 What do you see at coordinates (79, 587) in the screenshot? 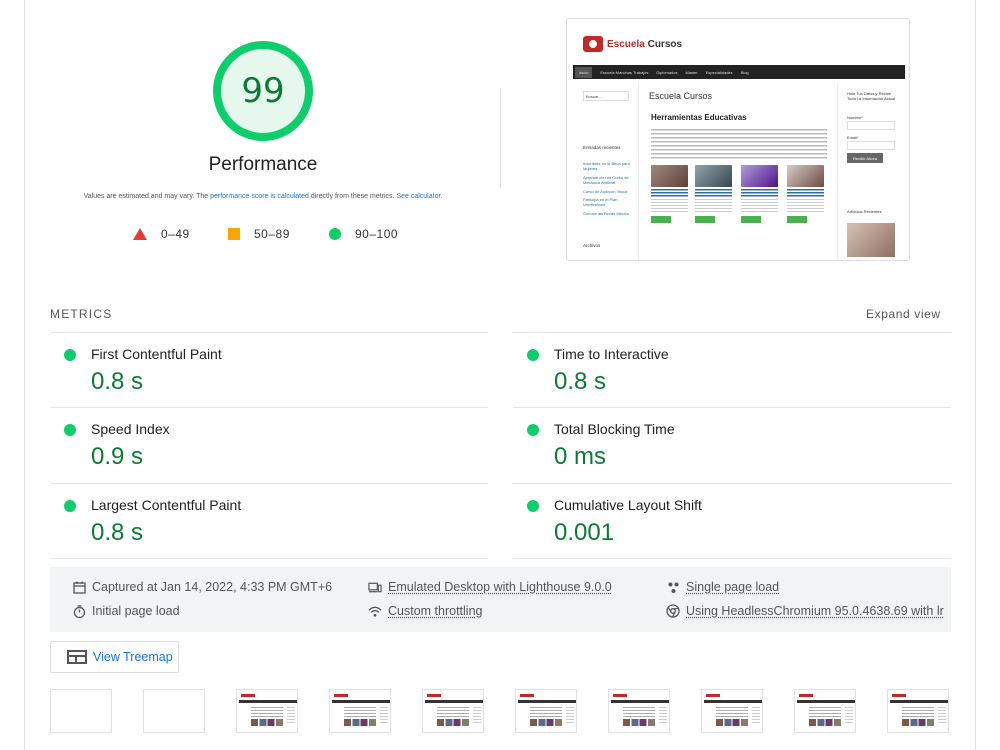
I see `calendar-icon` at bounding box center [79, 587].